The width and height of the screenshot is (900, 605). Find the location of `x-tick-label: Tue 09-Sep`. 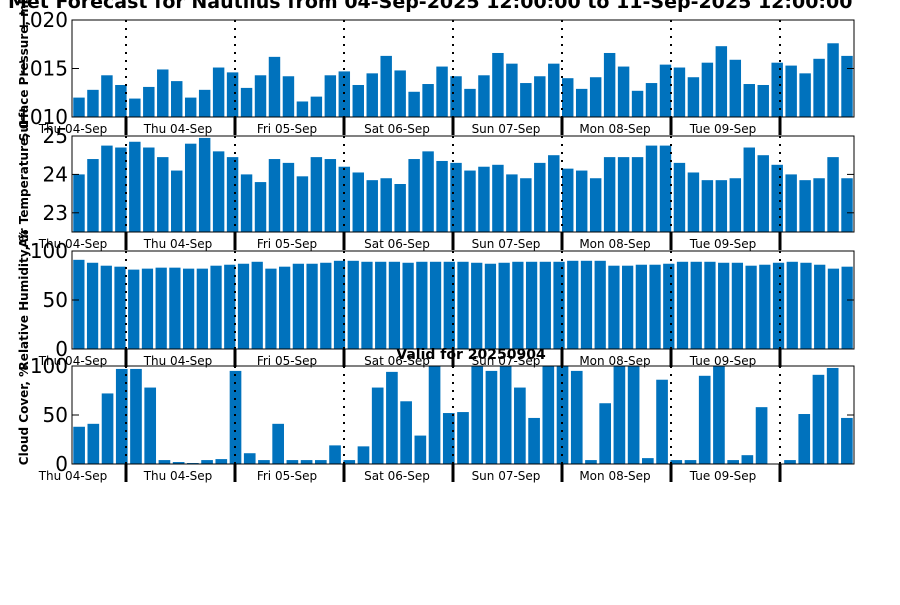

x-tick-label: Tue 09-Sep is located at coordinates (723, 476).